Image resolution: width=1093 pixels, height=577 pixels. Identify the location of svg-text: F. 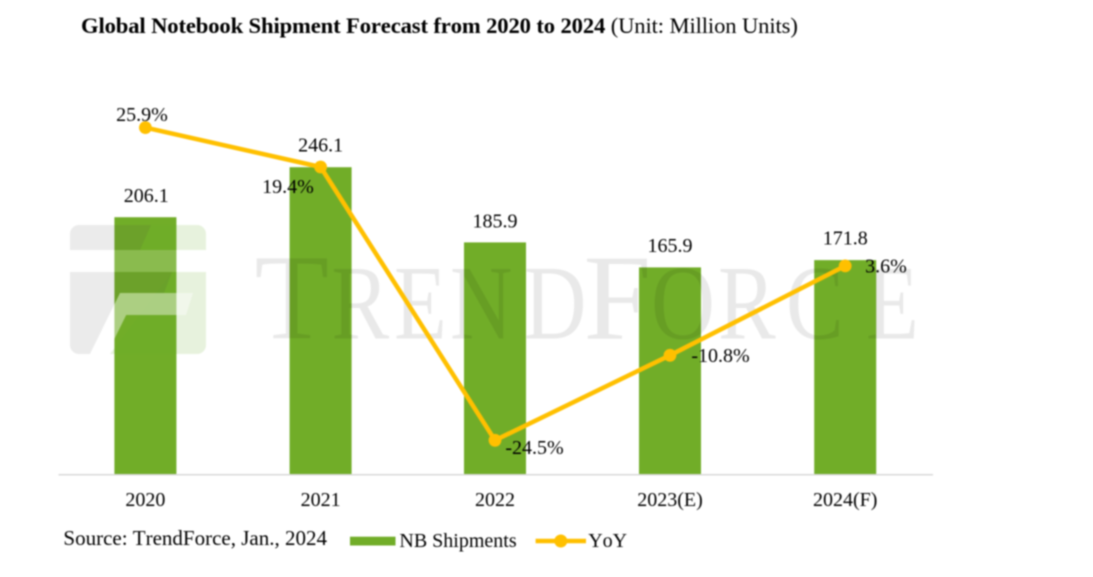
(618, 298).